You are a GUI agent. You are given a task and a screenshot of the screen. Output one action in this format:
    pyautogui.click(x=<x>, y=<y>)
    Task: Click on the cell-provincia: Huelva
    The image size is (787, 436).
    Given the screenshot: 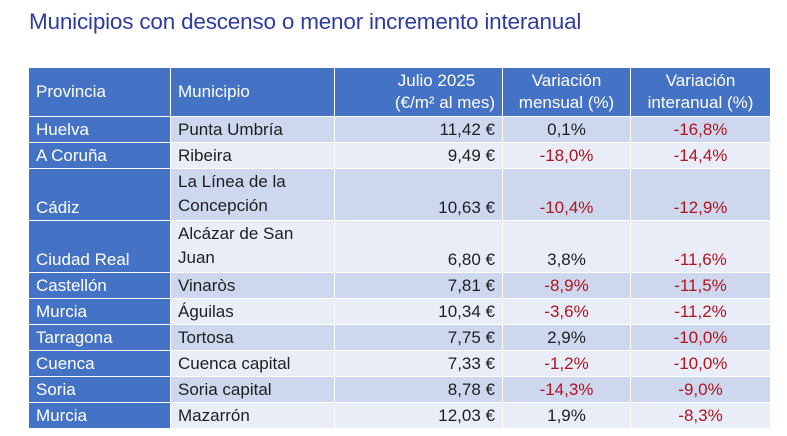 What is the action you would take?
    pyautogui.click(x=99, y=129)
    